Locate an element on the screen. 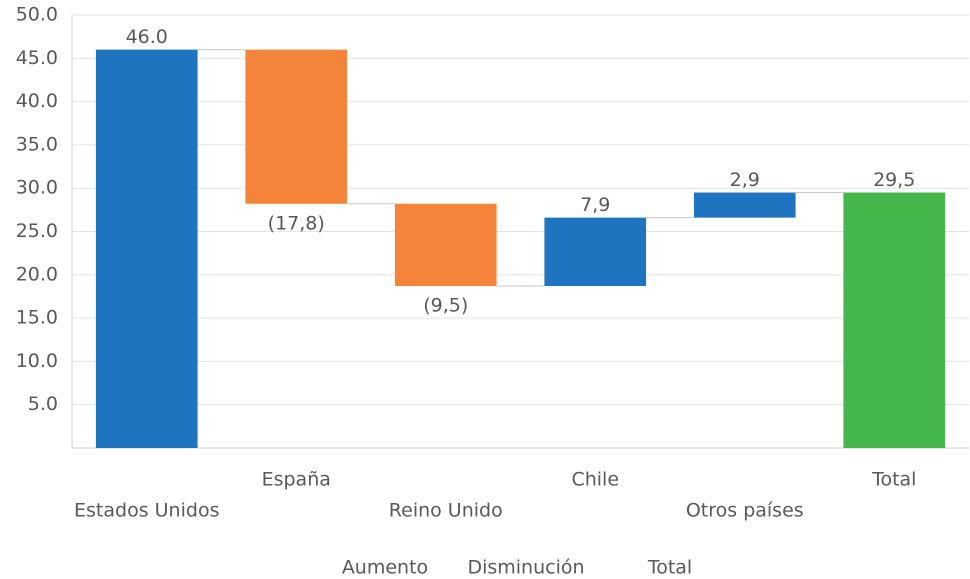 The width and height of the screenshot is (970, 579). x-tick-label: Total is located at coordinates (893, 480).